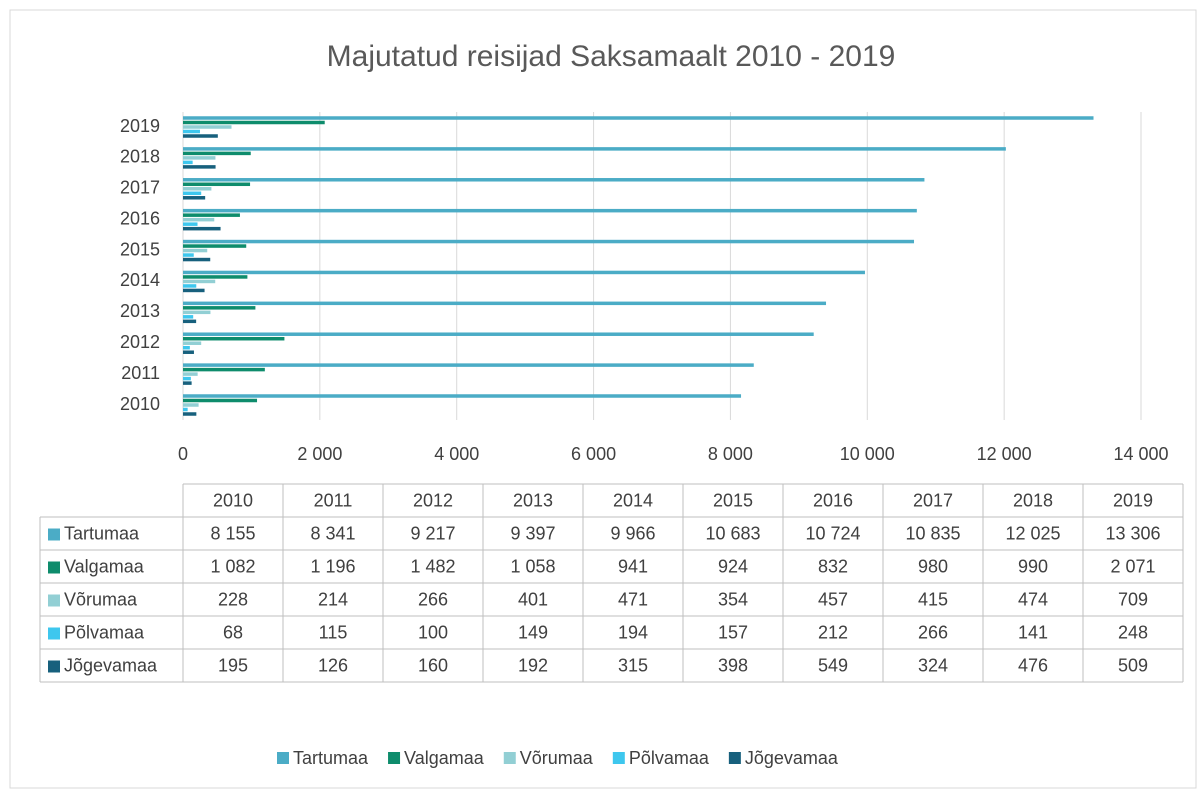 This screenshot has width=1198, height=795. I want to click on table-cell: 471, so click(633, 599).